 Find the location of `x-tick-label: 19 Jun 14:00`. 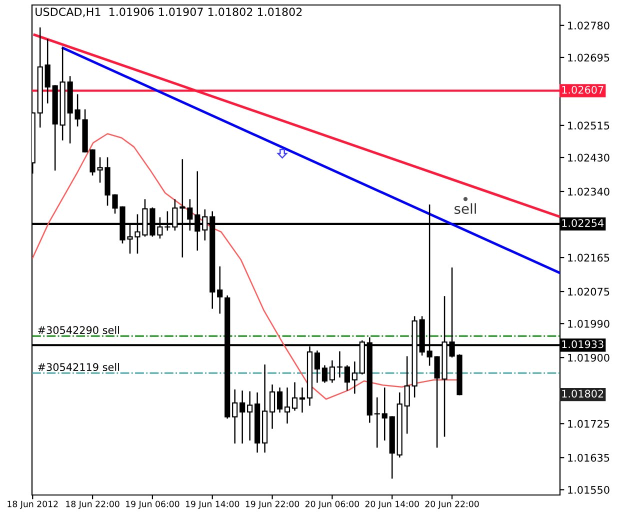

x-tick-label: 19 Jun 14:00 is located at coordinates (213, 504).